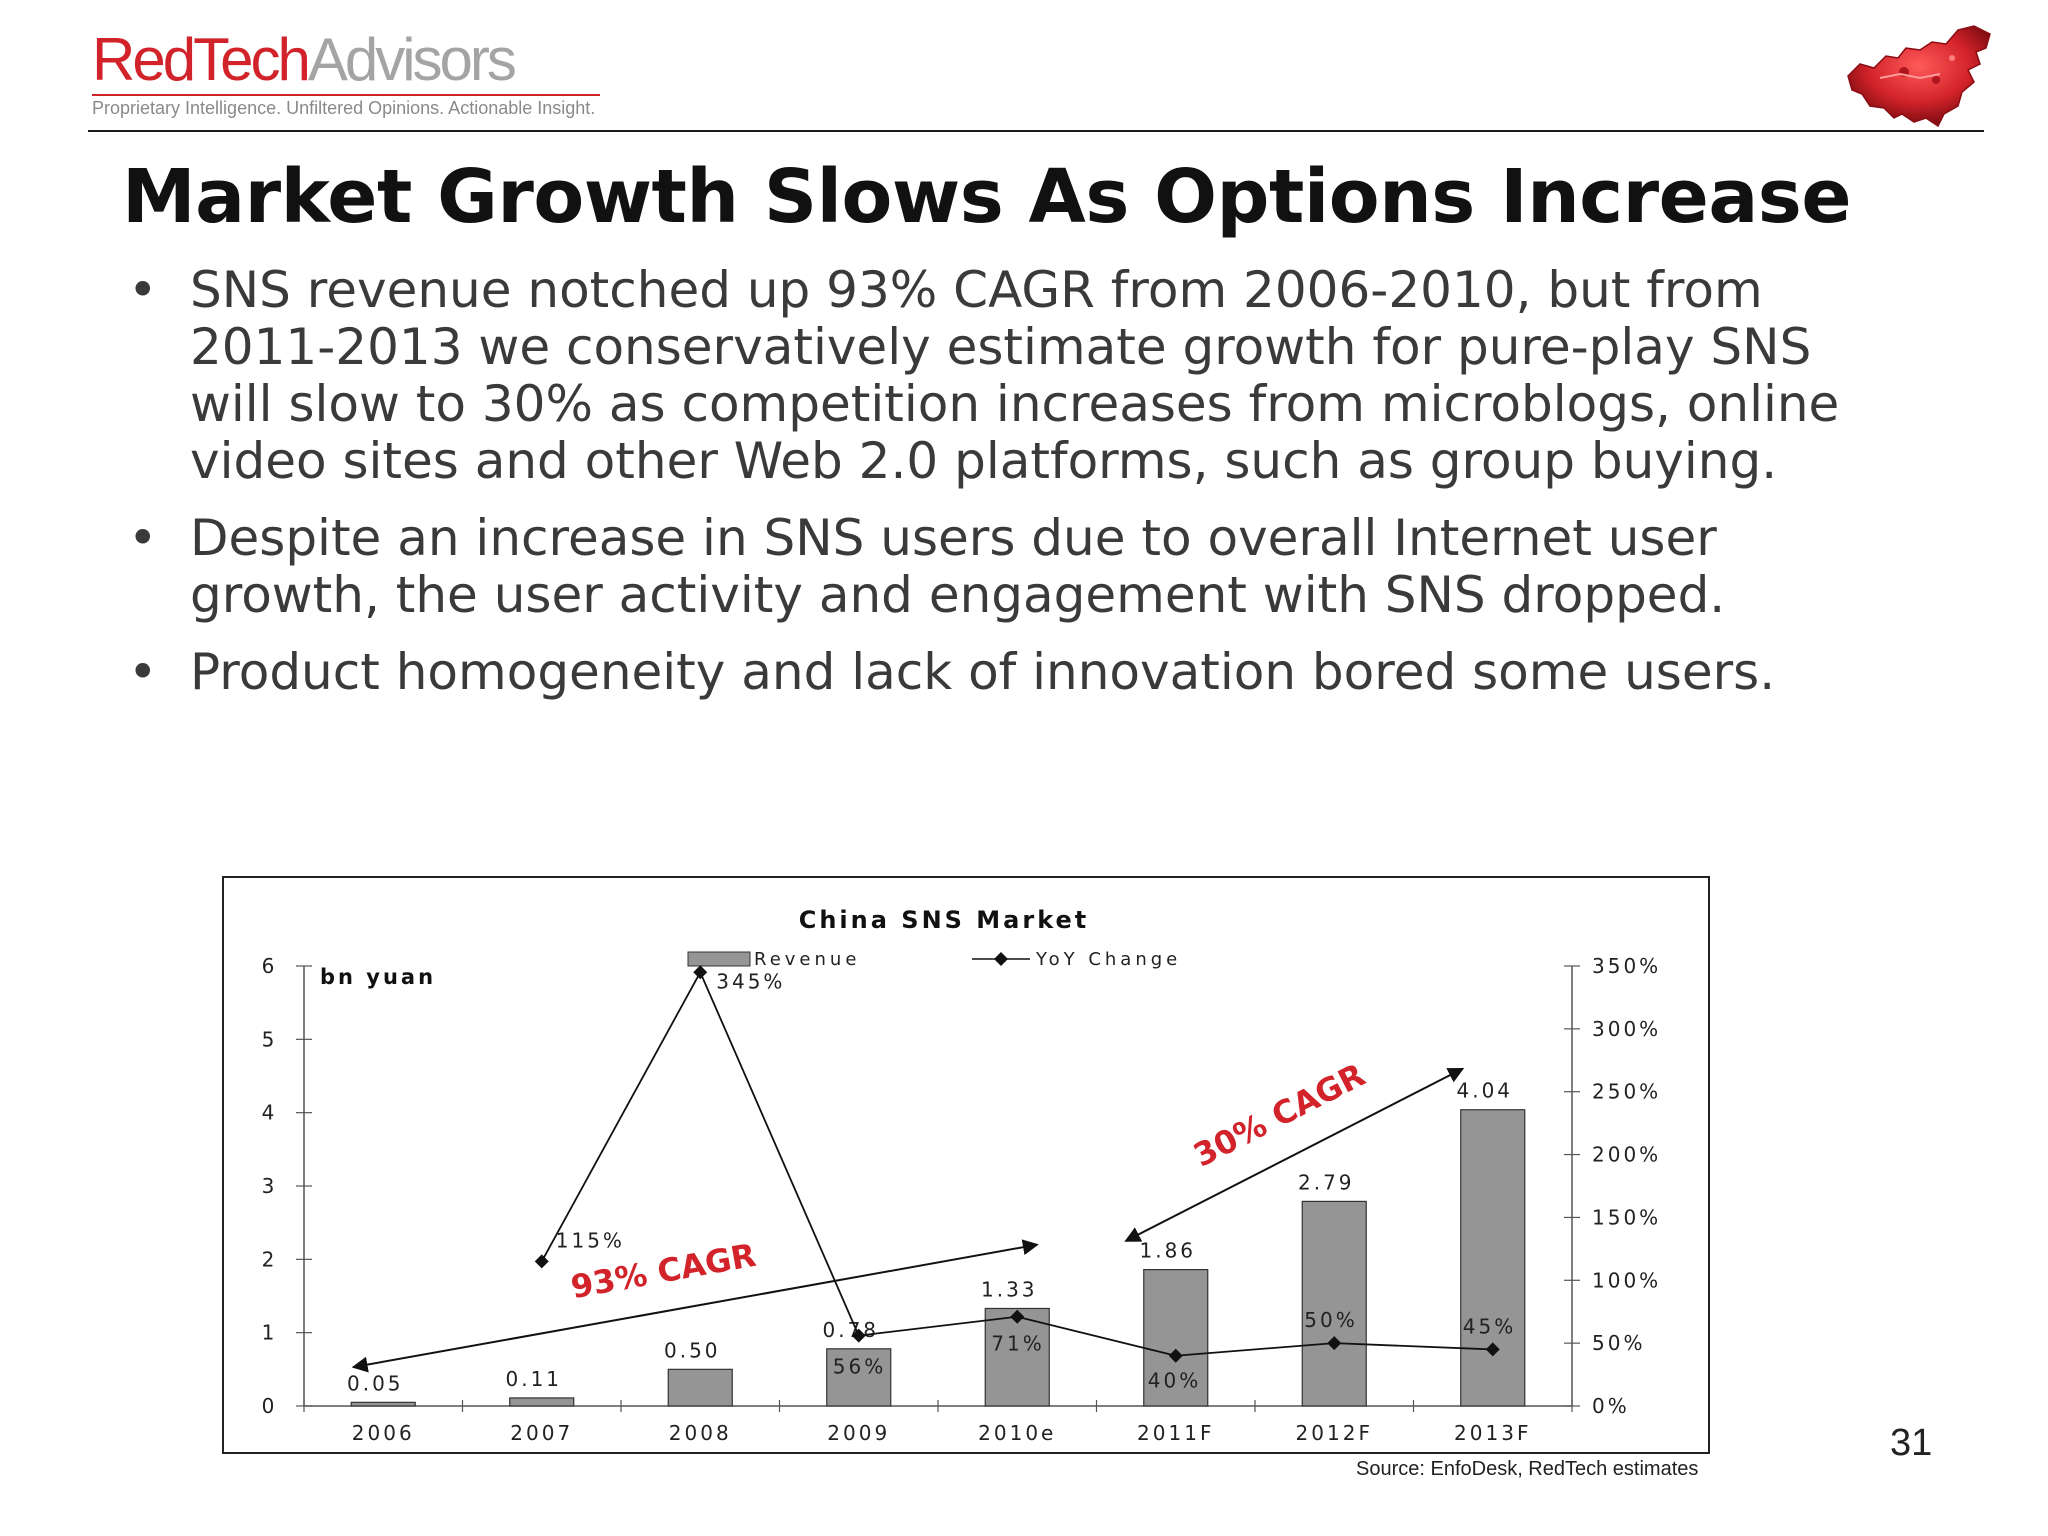 Image resolution: width=2048 pixels, height=1536 pixels. I want to click on logo-part-redtech: RedTech, so click(201, 59).